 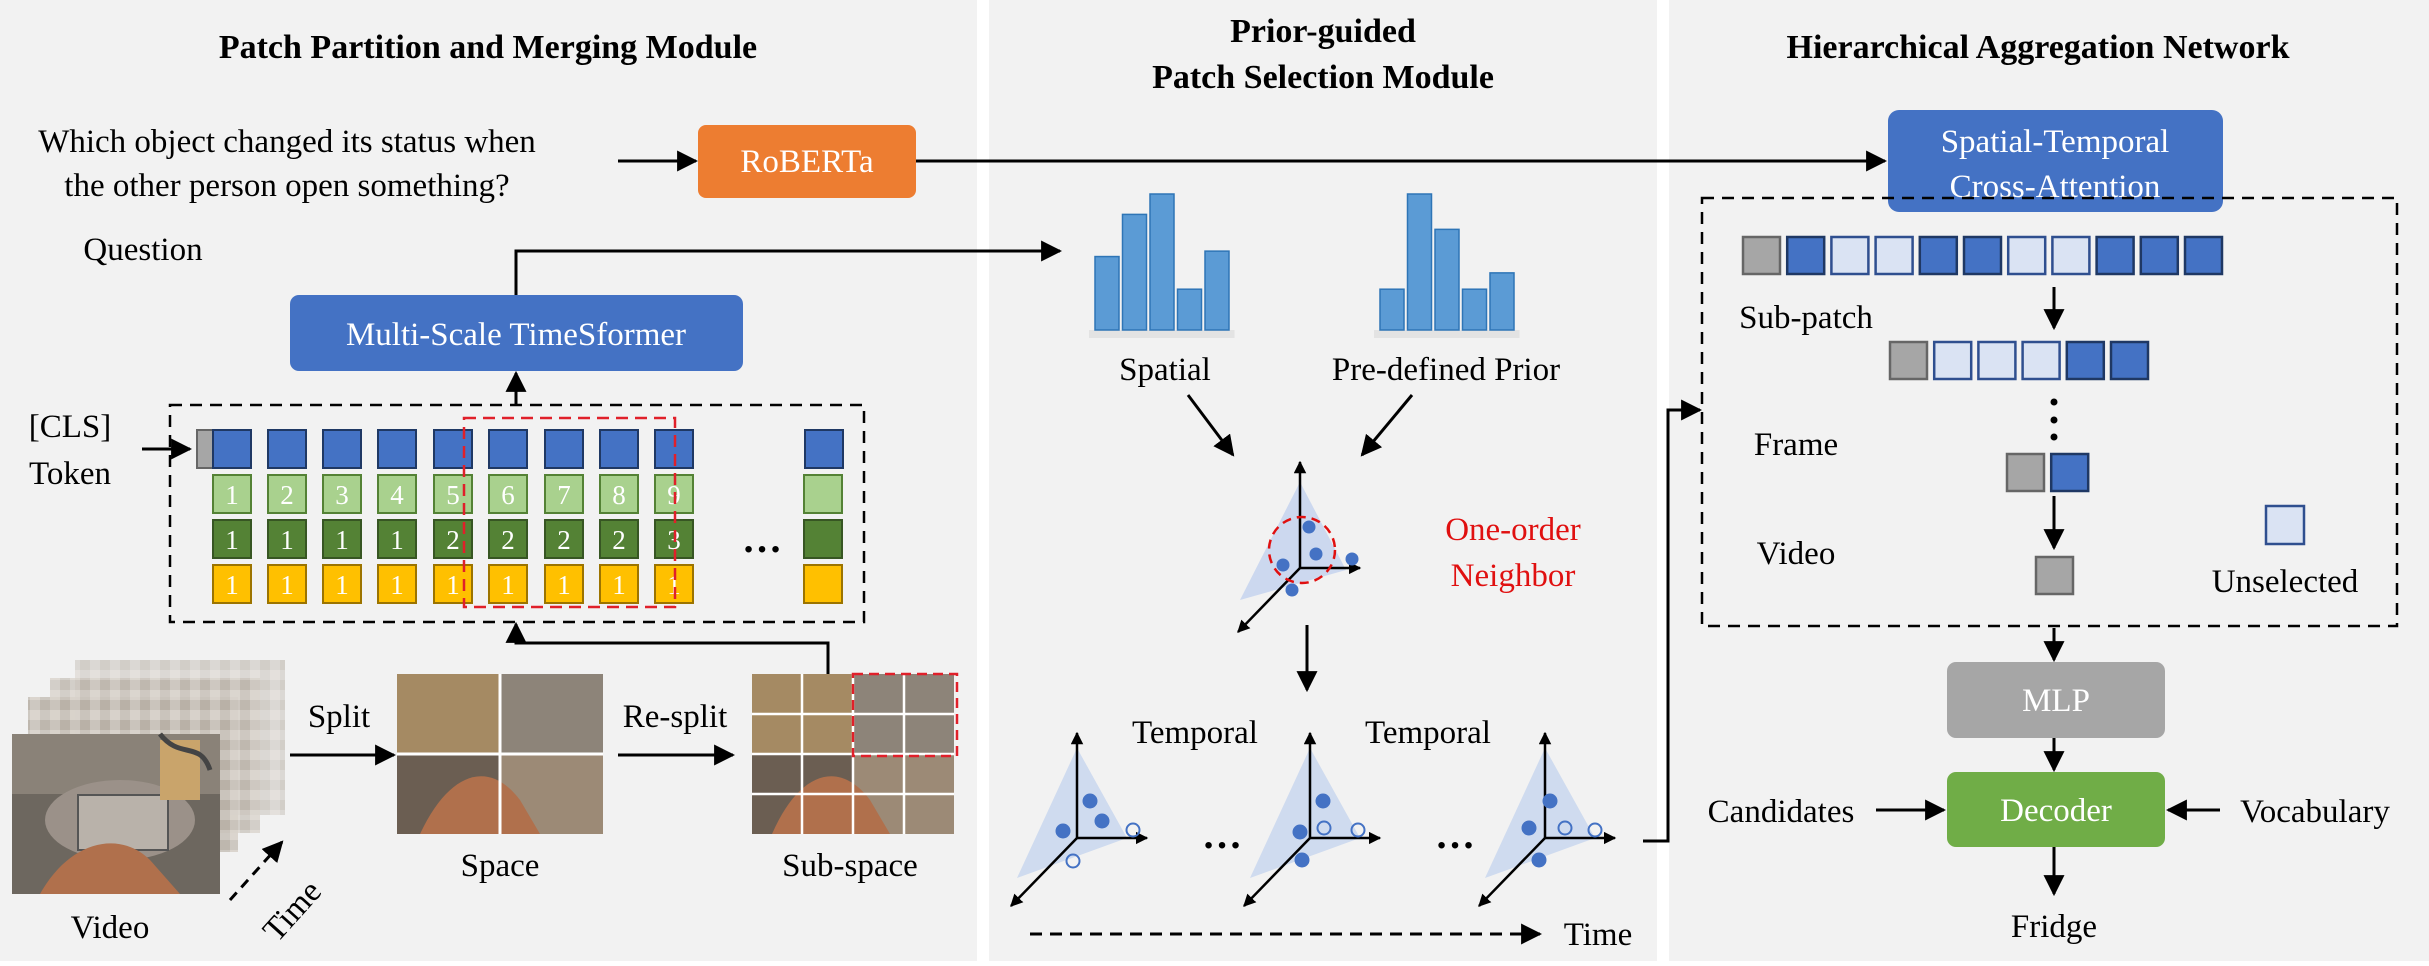 What do you see at coordinates (1428, 733) in the screenshot?
I see `temporal-label-2: Temporal` at bounding box center [1428, 733].